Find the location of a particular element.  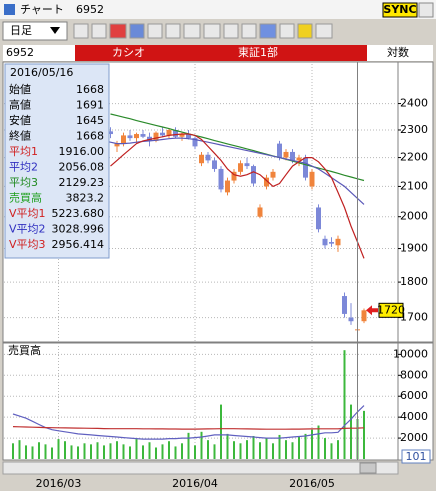

scale-box is located at coordinates (400, 53).